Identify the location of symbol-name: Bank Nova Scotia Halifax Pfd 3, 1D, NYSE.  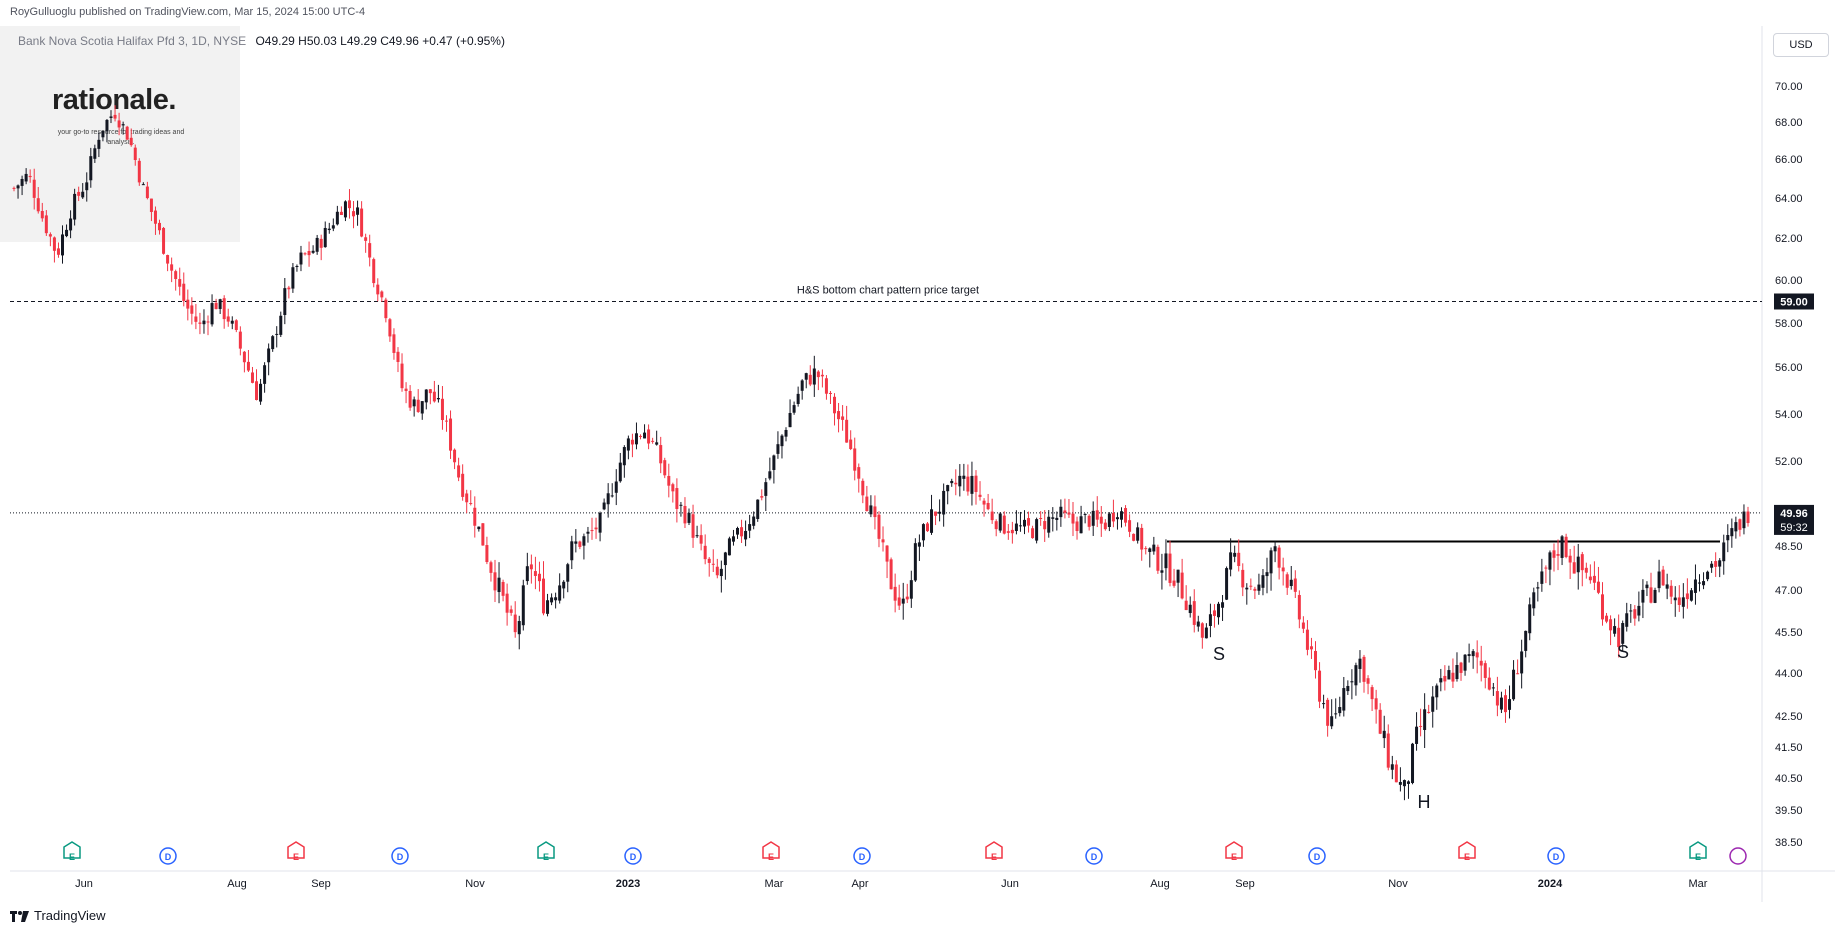
(132, 41).